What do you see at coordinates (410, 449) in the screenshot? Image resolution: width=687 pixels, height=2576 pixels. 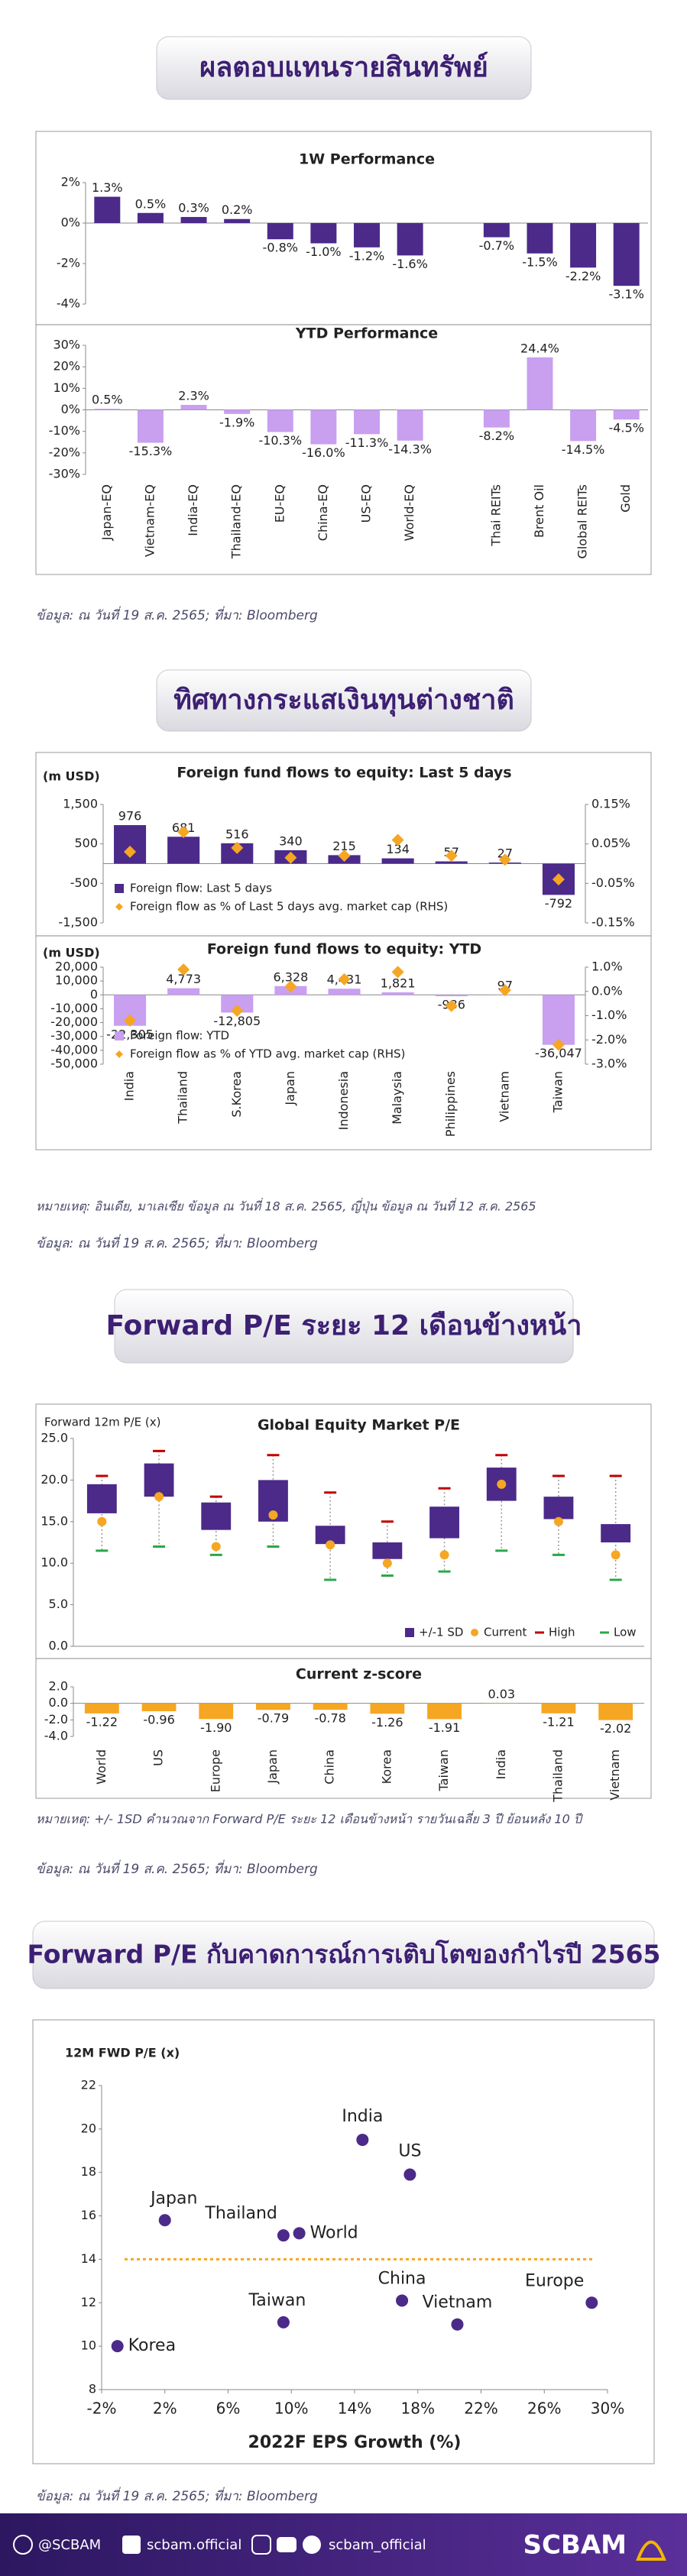 I see `data-label: -14.3%` at bounding box center [410, 449].